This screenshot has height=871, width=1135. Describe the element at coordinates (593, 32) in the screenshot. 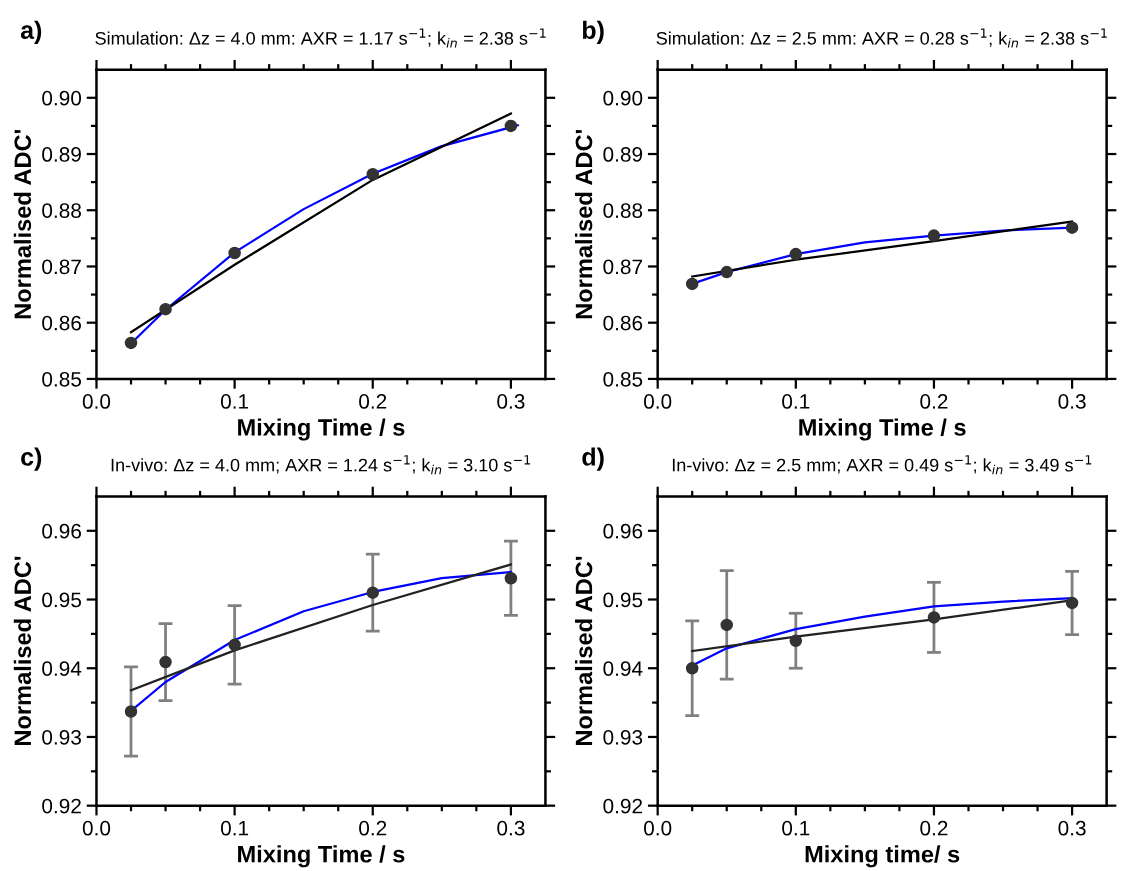

I see `text: b)` at that location.